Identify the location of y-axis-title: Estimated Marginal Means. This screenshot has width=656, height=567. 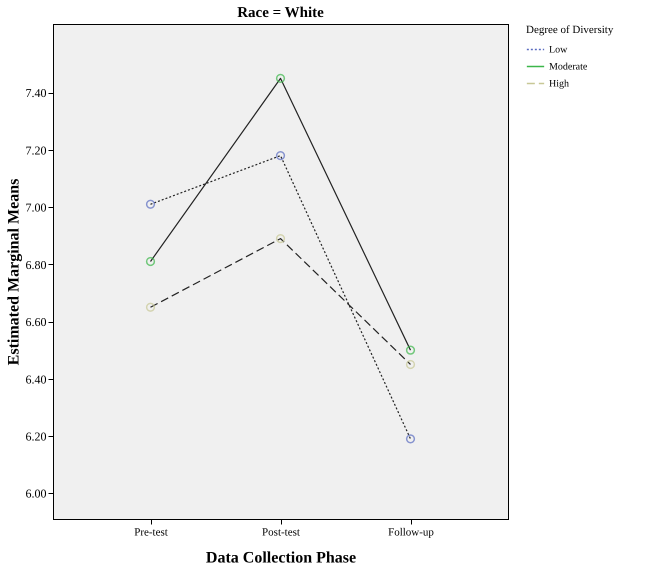
(14, 272).